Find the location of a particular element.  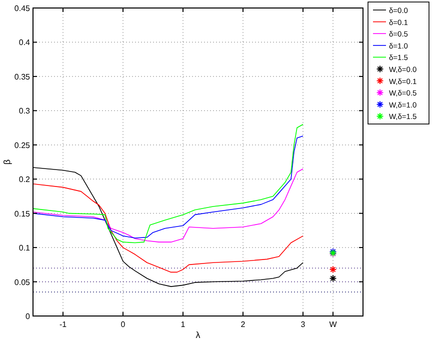

line-series is located at coordinates (168, 205).